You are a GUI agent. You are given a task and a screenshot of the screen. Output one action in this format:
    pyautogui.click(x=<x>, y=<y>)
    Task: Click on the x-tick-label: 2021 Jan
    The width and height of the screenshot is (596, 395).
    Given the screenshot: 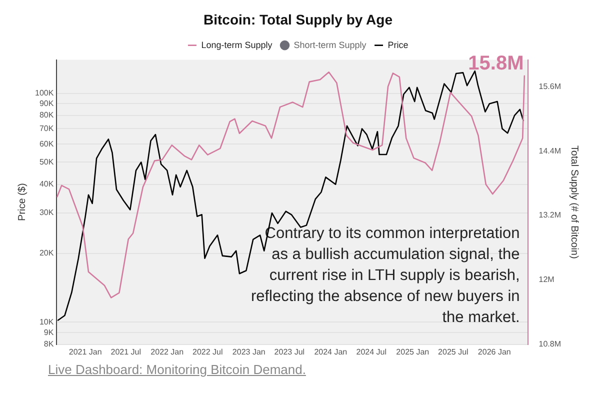 What is the action you would take?
    pyautogui.click(x=85, y=351)
    